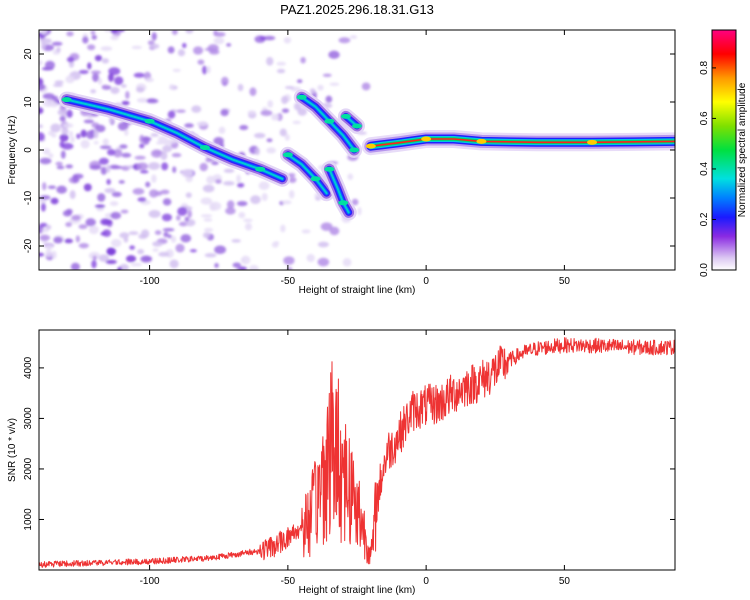 The width and height of the screenshot is (750, 600). What do you see at coordinates (742, 149) in the screenshot?
I see `colorbar-label: Normalized spectral amplitude` at bounding box center [742, 149].